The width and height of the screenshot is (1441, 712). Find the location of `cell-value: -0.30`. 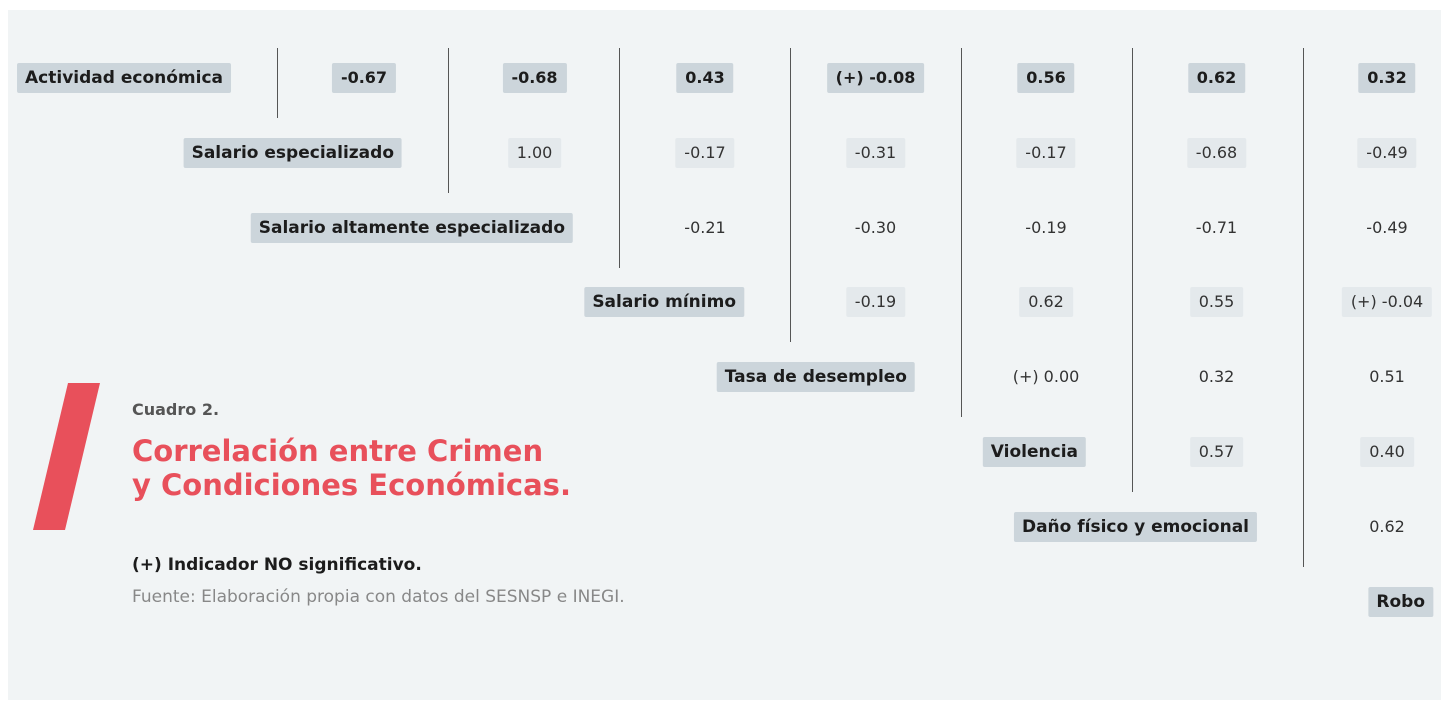

cell-value: -0.30 is located at coordinates (875, 227).